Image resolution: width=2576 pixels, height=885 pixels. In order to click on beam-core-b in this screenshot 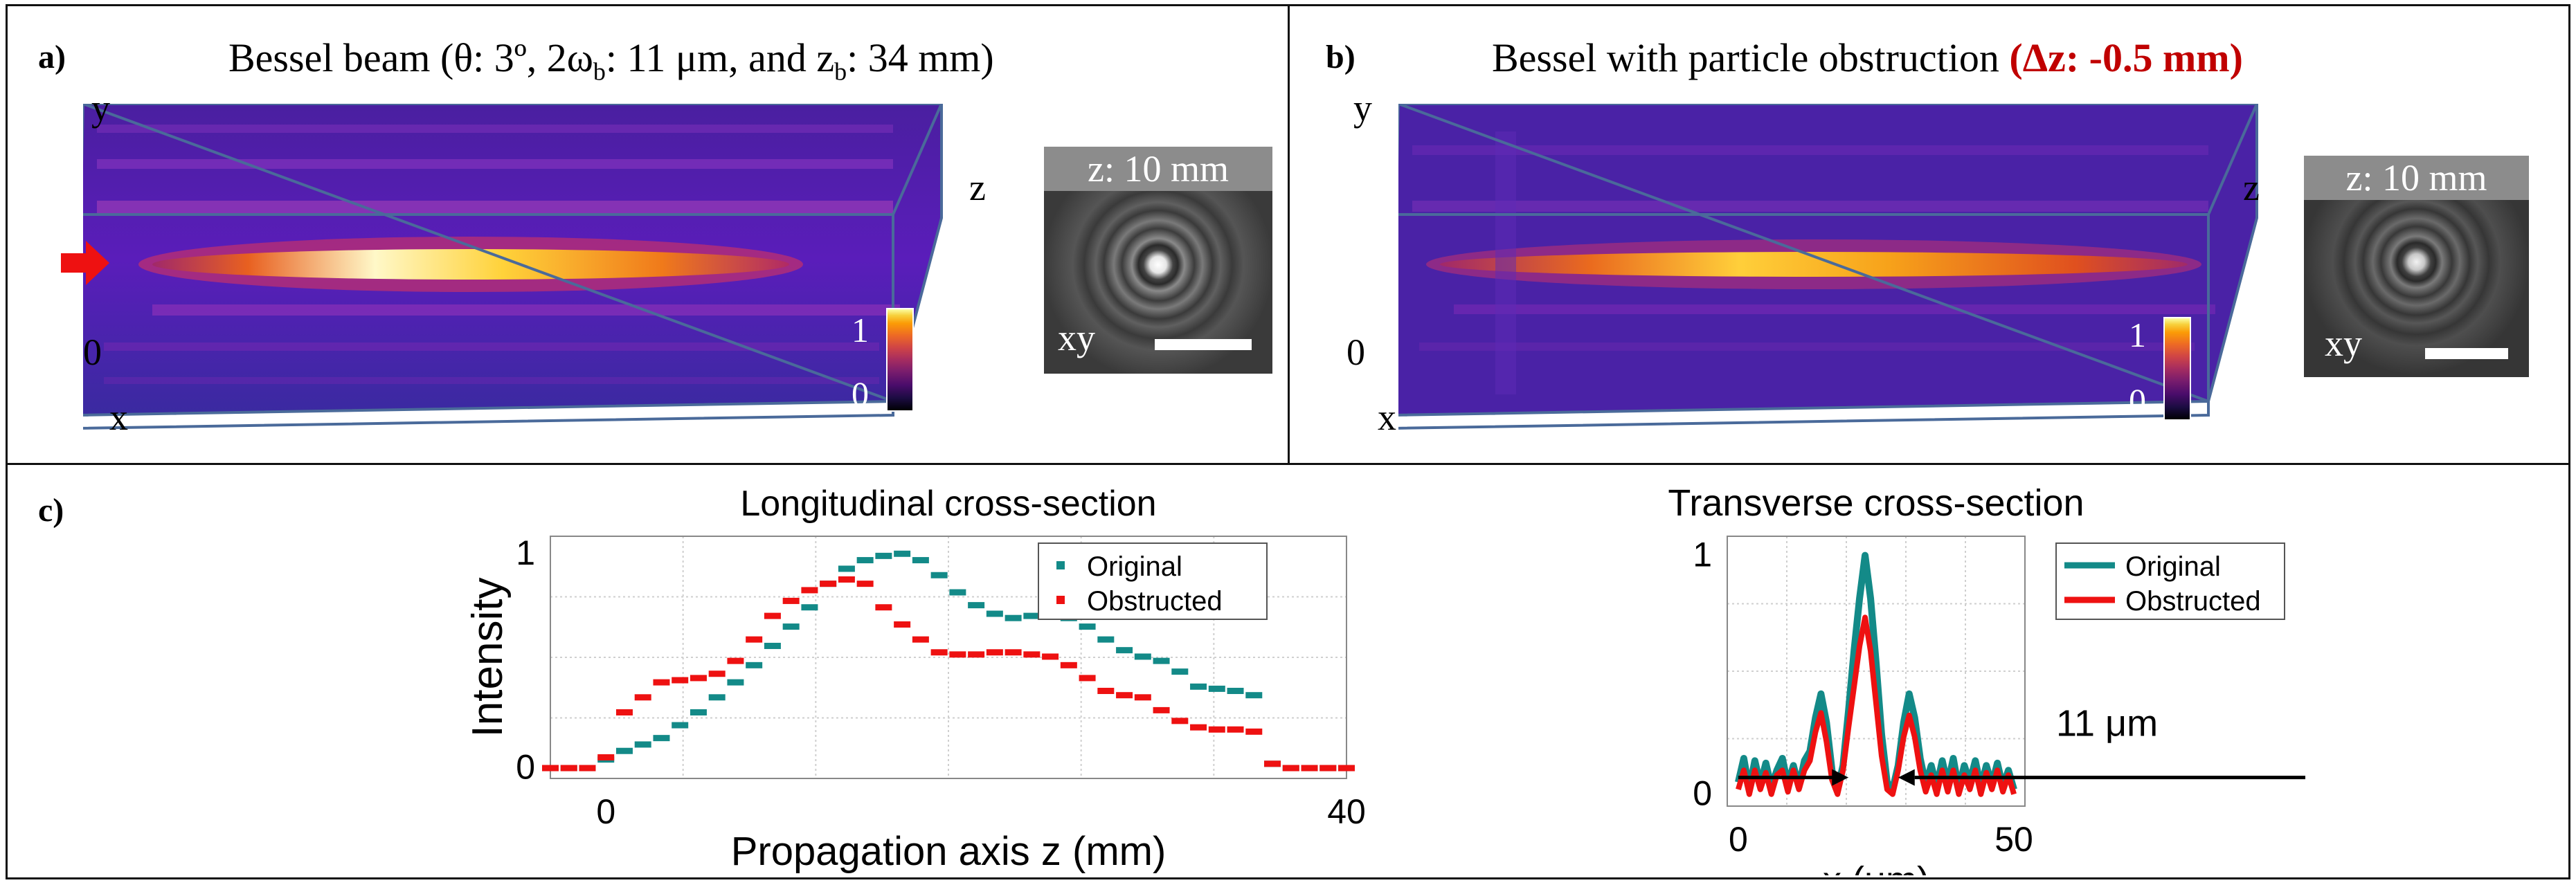, I will do `click(1814, 264)`.